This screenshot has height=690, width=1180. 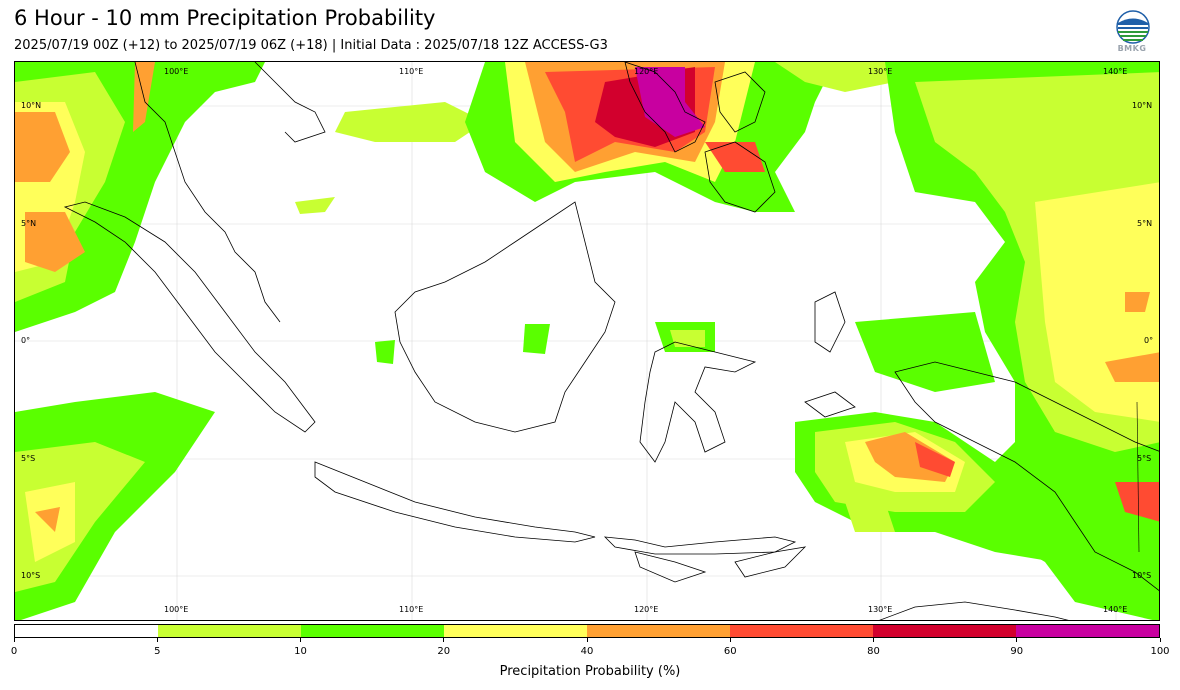 I want to click on lat-label-left: 5°S, so click(x=28, y=458).